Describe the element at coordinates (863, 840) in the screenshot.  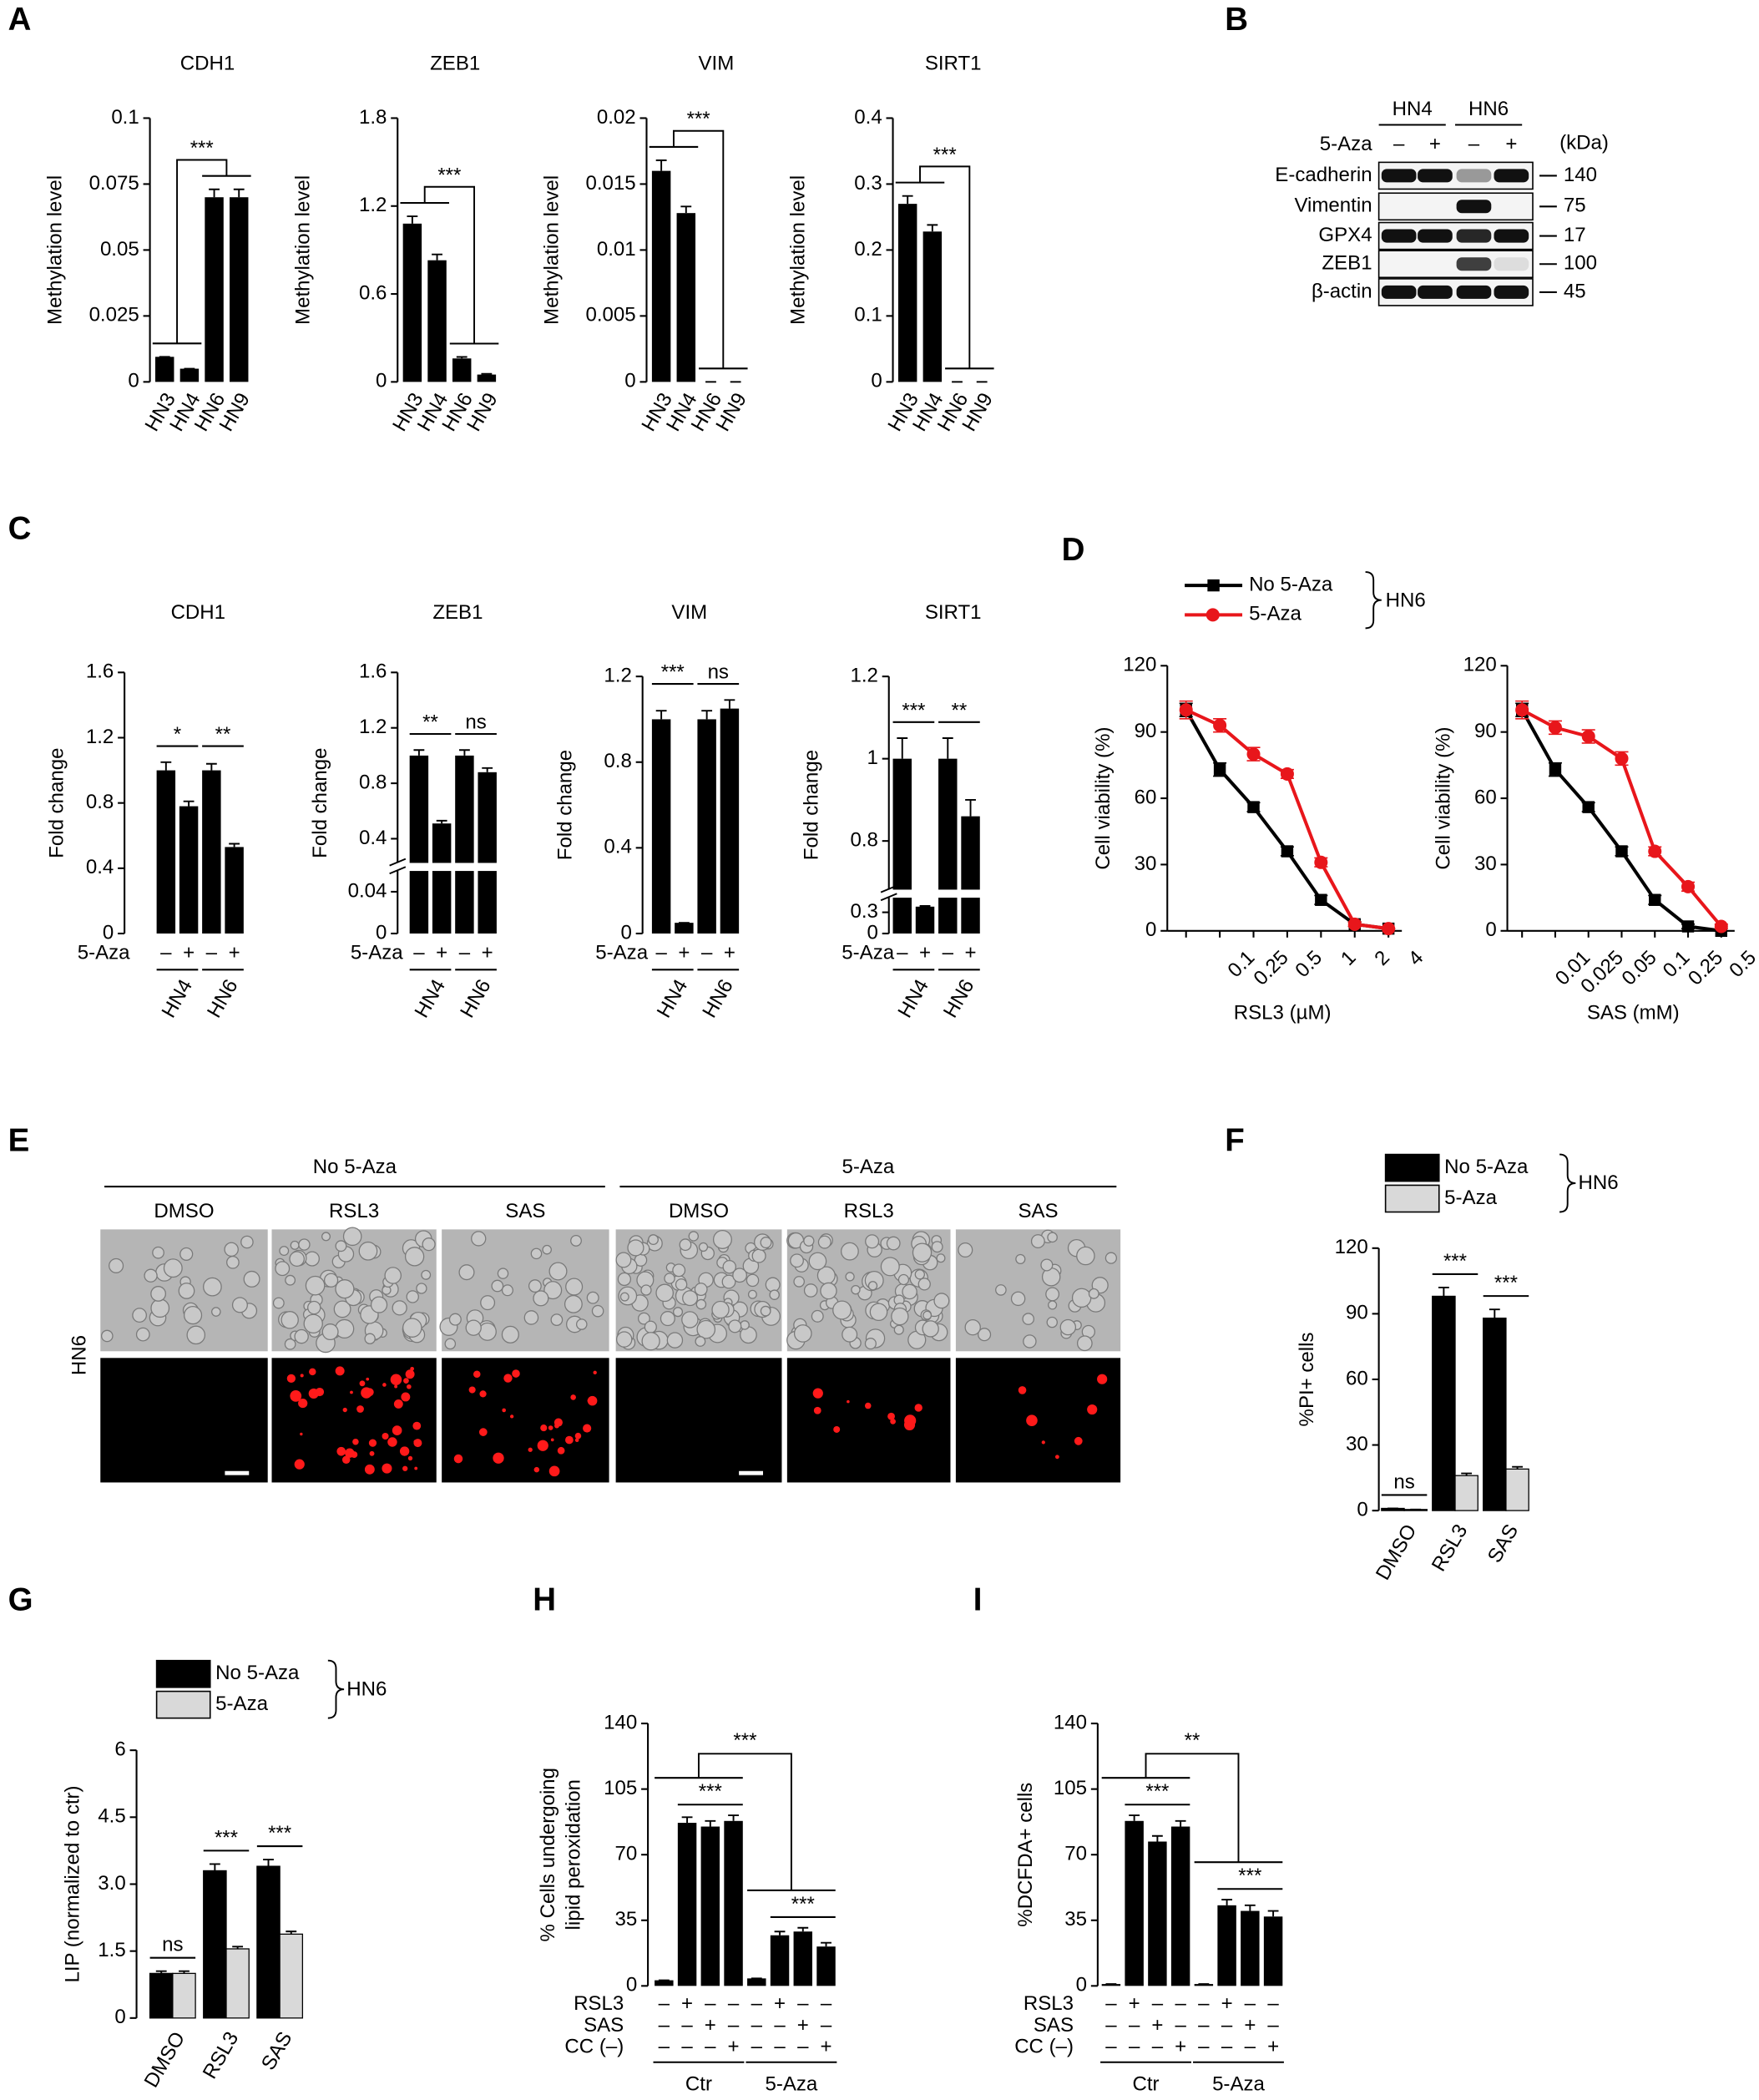
I see `y-tick-label: 0.8` at that location.